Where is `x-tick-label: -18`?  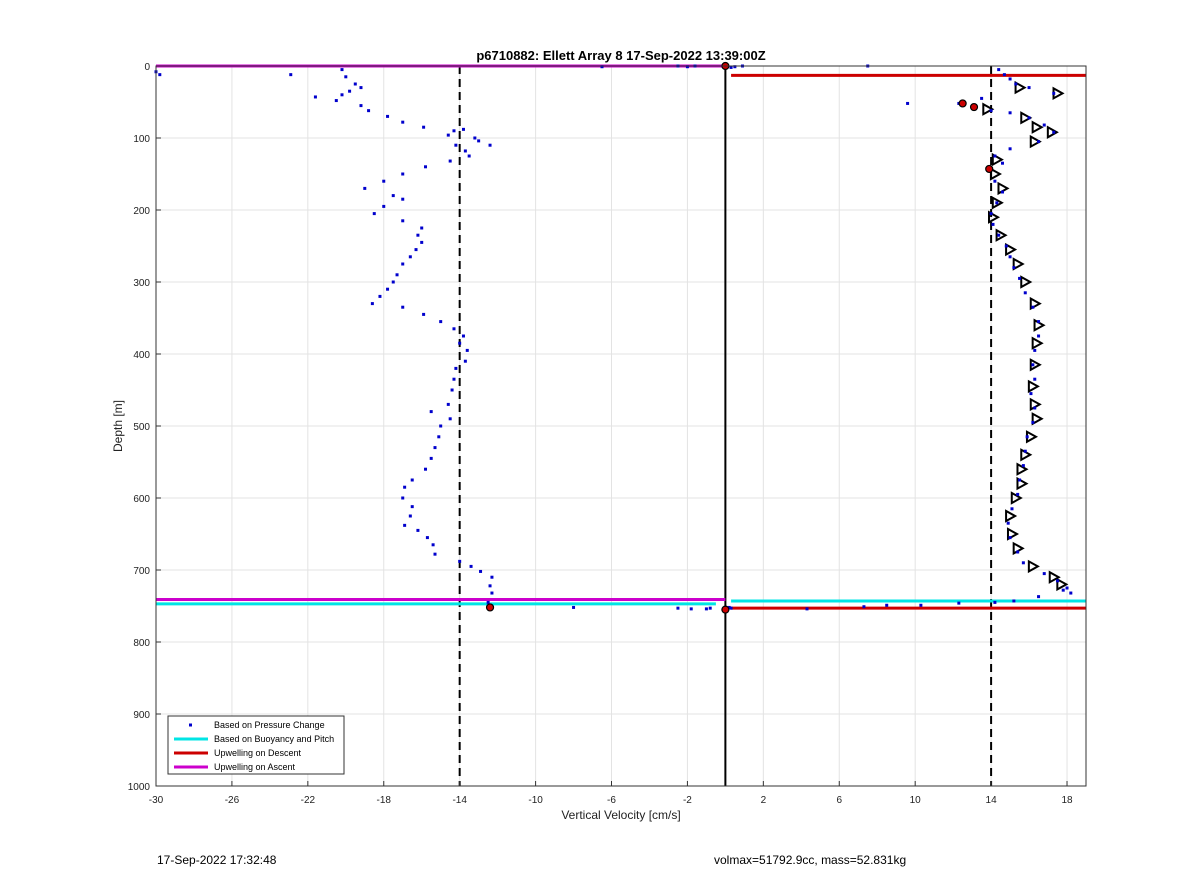
x-tick-label: -18 is located at coordinates (384, 800).